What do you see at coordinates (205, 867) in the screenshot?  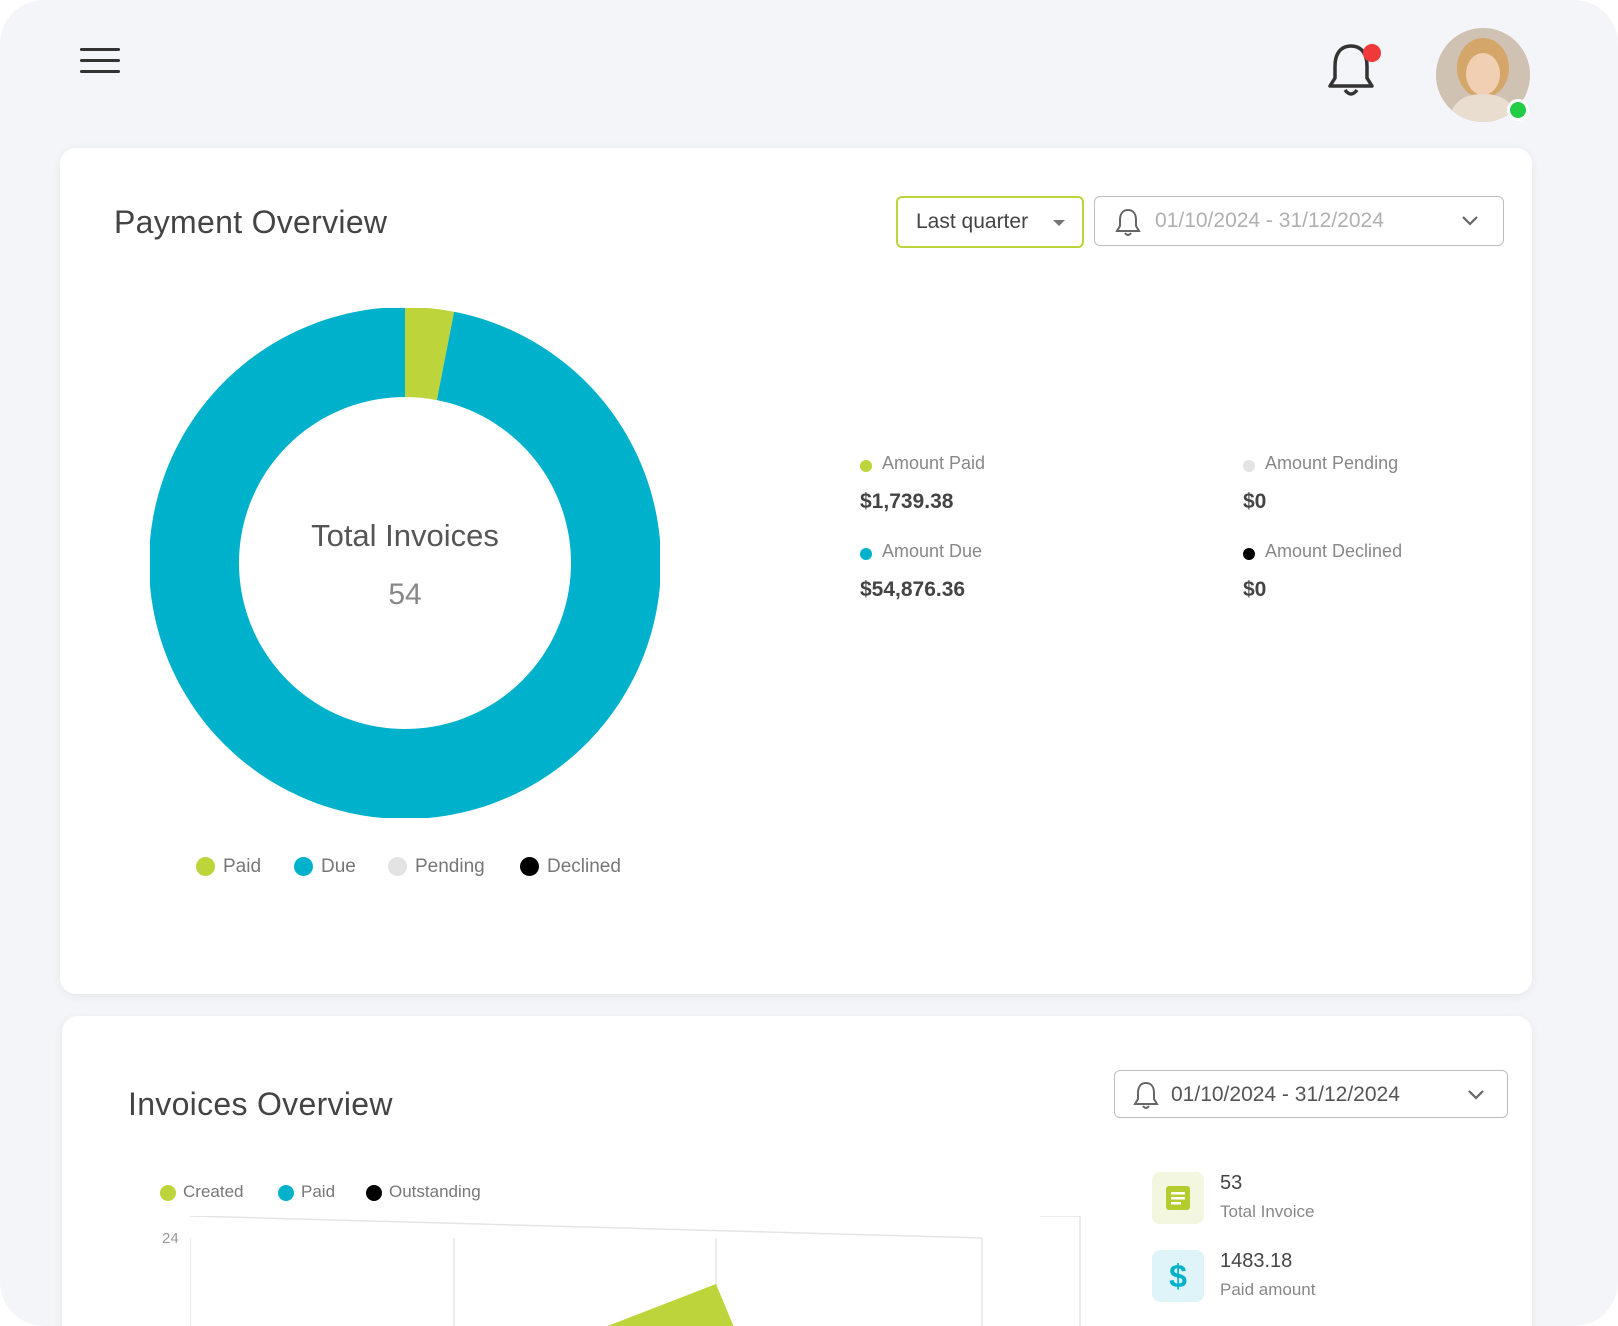 I see `legend-dot-paid` at bounding box center [205, 867].